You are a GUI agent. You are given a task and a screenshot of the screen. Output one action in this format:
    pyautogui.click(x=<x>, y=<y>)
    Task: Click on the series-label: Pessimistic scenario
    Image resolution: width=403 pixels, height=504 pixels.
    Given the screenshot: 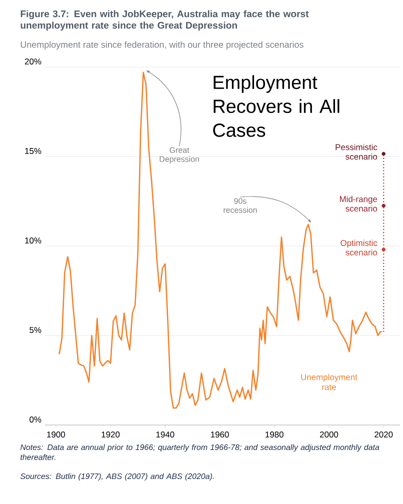 What is the action you would take?
    pyautogui.click(x=357, y=152)
    